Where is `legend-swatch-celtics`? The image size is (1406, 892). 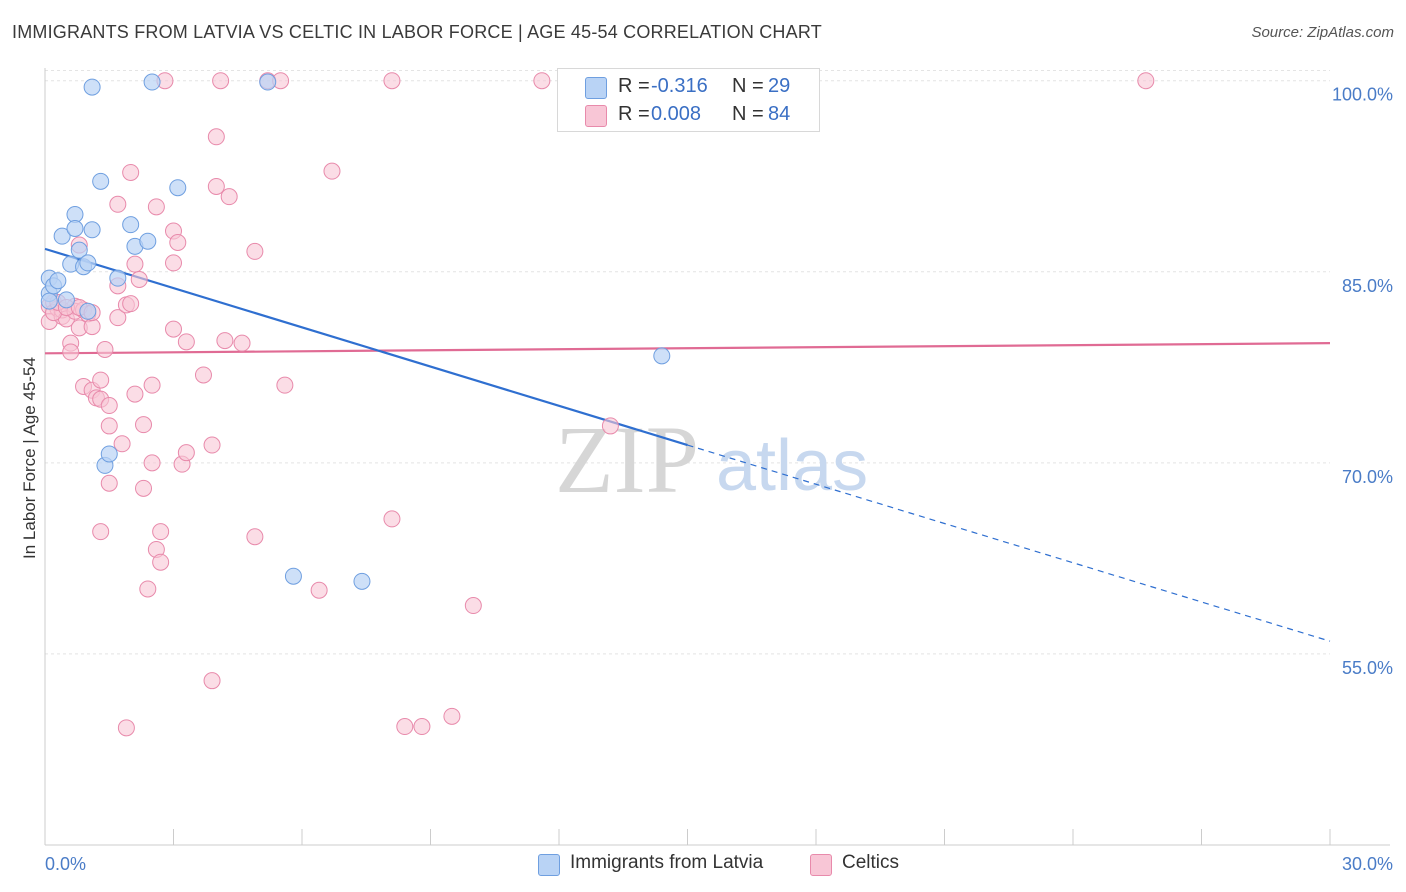 legend-swatch-celtics is located at coordinates (596, 116).